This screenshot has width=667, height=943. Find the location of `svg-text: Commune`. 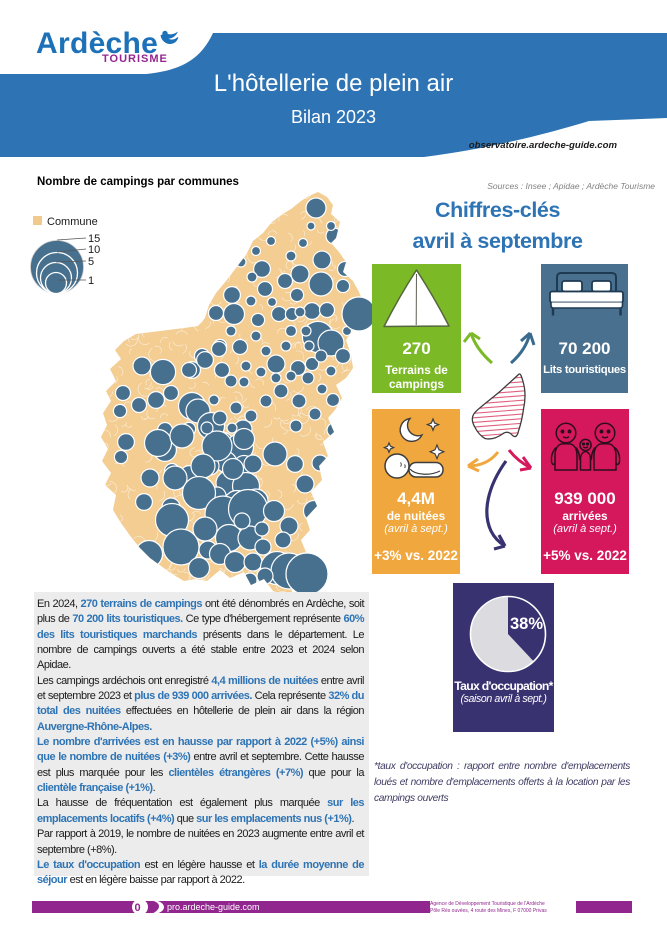

svg-text: Commune is located at coordinates (72, 222).